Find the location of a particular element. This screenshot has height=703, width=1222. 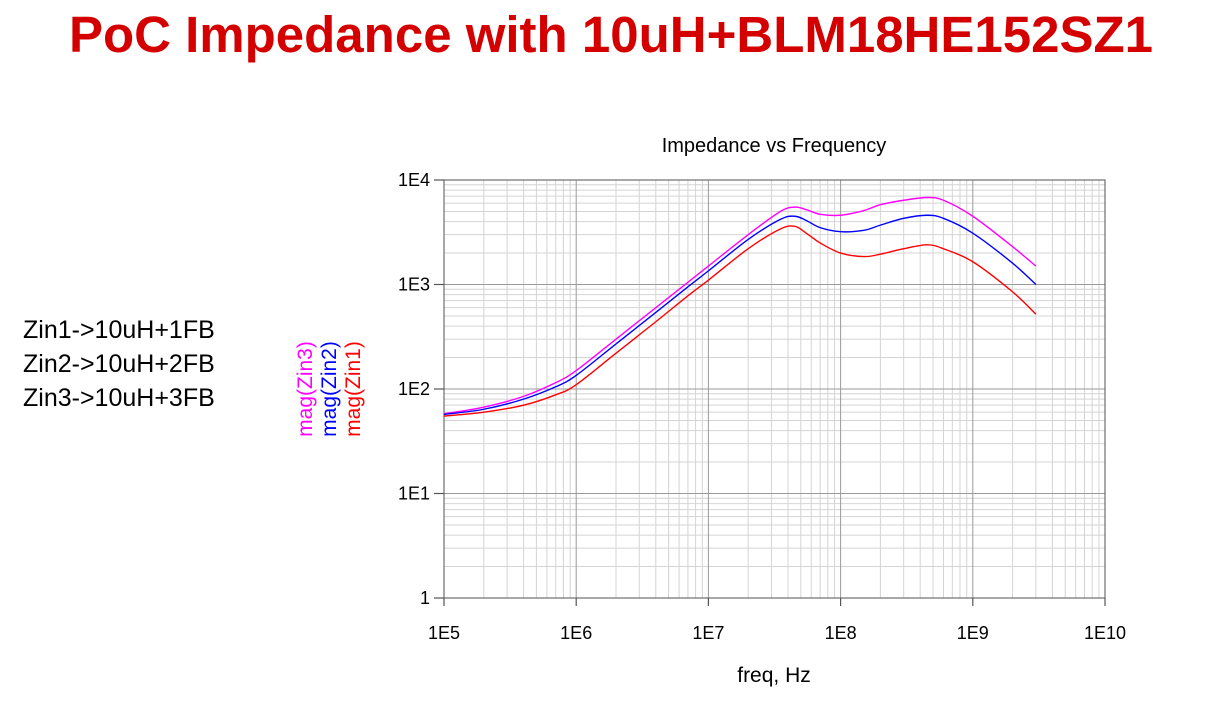

x-tick-label: 1E5 is located at coordinates (444, 633).